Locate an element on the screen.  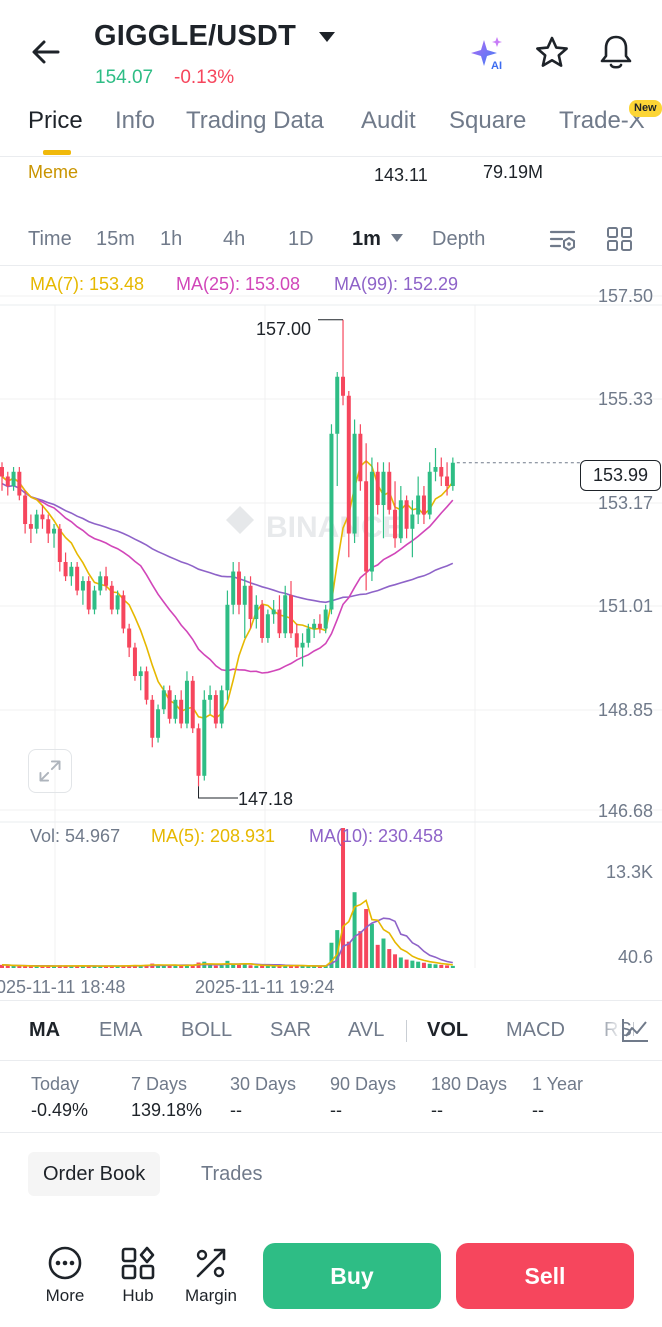
buy-button: Buy is located at coordinates (352, 1276).